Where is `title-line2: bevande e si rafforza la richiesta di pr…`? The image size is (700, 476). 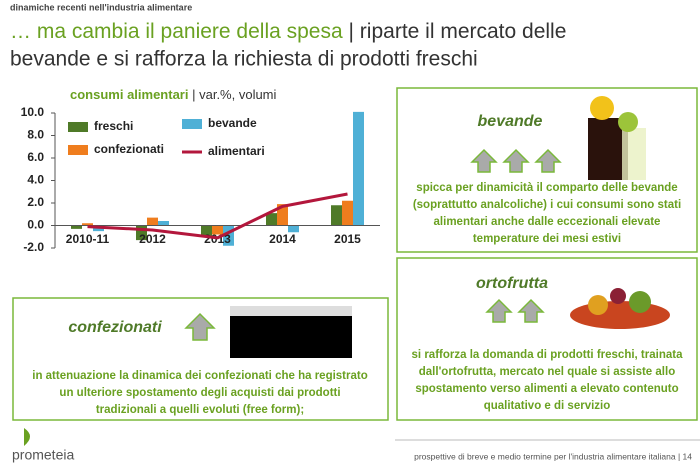
title-line2: bevande e si rafforza la richiesta di pr… is located at coordinates (244, 59).